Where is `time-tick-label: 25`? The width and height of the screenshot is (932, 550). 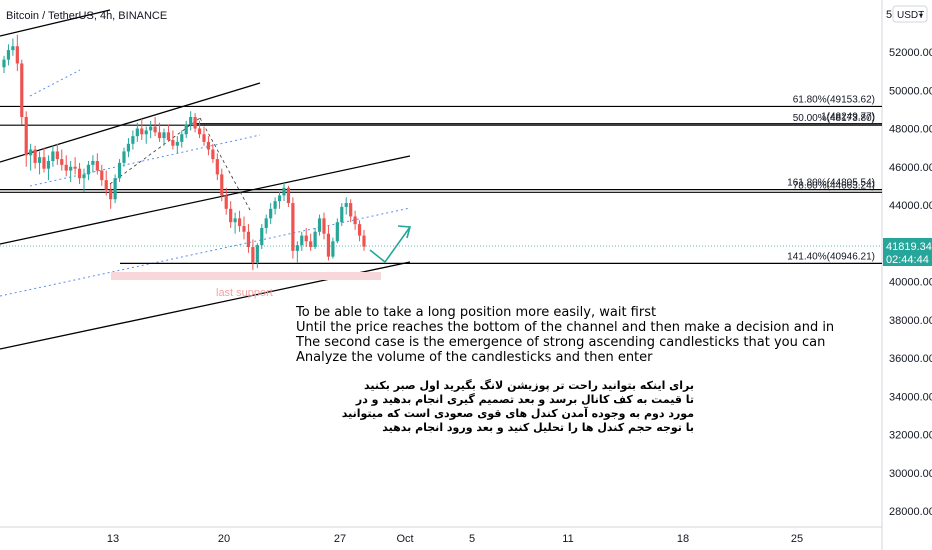 time-tick-label: 25 is located at coordinates (797, 539).